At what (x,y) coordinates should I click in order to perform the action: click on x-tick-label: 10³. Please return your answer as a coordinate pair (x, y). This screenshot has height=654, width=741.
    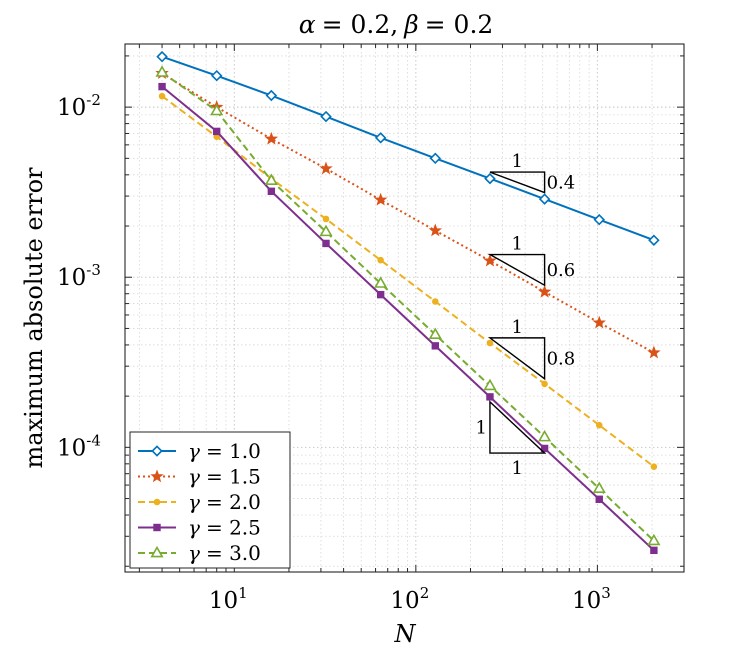
    Looking at the image, I should click on (591, 599).